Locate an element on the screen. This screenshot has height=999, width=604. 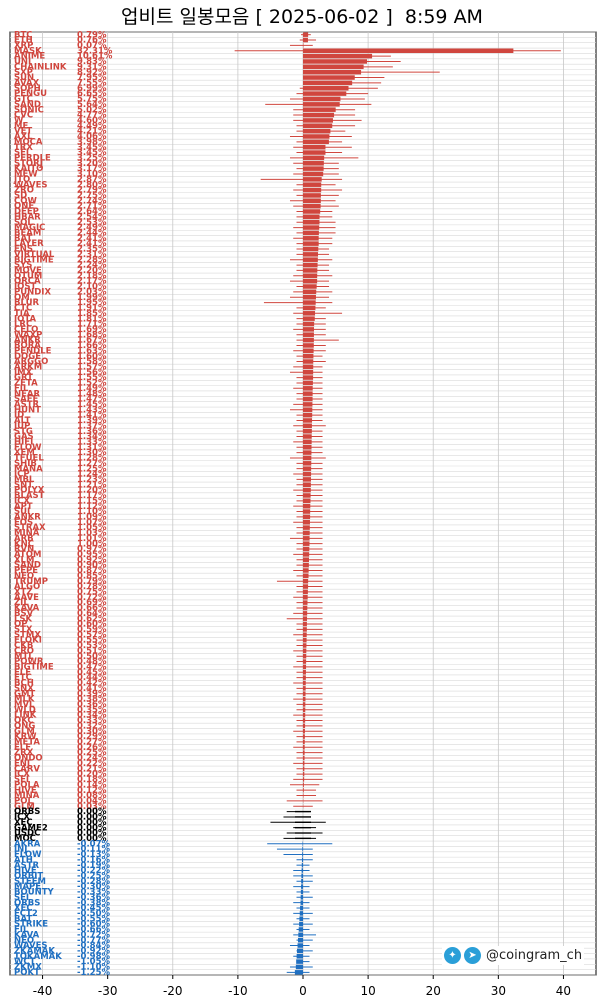
ticker-label: SOL is located at coordinates (23, 223).